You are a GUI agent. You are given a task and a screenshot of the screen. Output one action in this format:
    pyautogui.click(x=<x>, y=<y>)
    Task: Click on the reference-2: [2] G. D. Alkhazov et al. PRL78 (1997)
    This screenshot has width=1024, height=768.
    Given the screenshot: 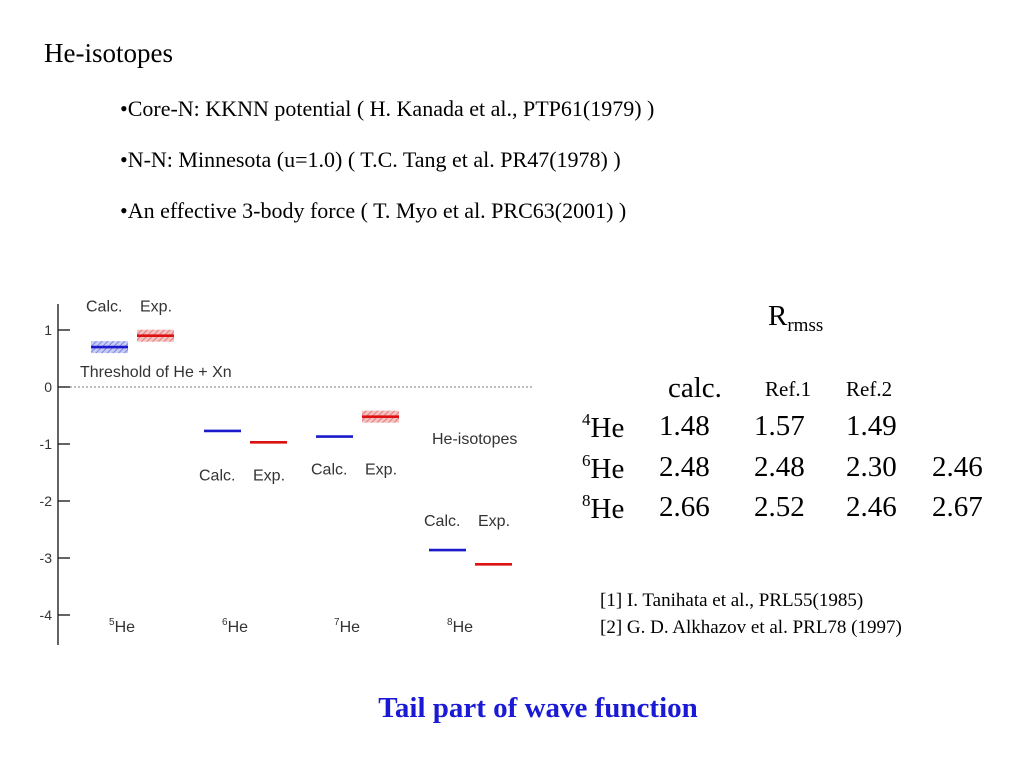 What is the action you would take?
    pyautogui.click(x=751, y=627)
    